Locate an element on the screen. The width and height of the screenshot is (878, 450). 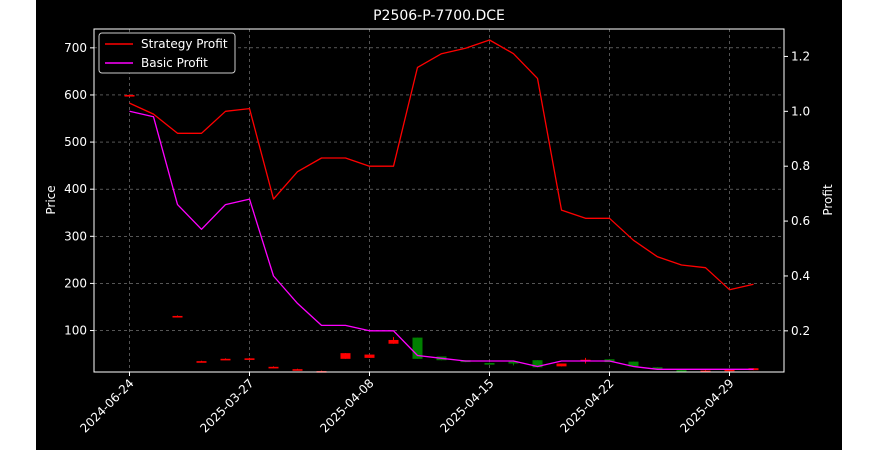
left-tick-label: 400 is located at coordinates (75, 189).